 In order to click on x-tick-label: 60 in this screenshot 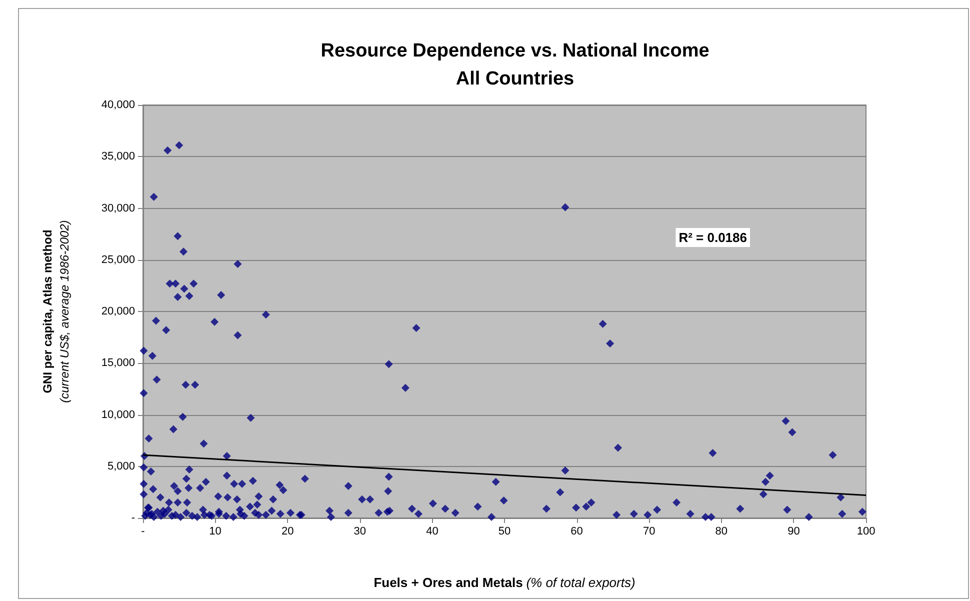, I will do `click(576, 532)`.